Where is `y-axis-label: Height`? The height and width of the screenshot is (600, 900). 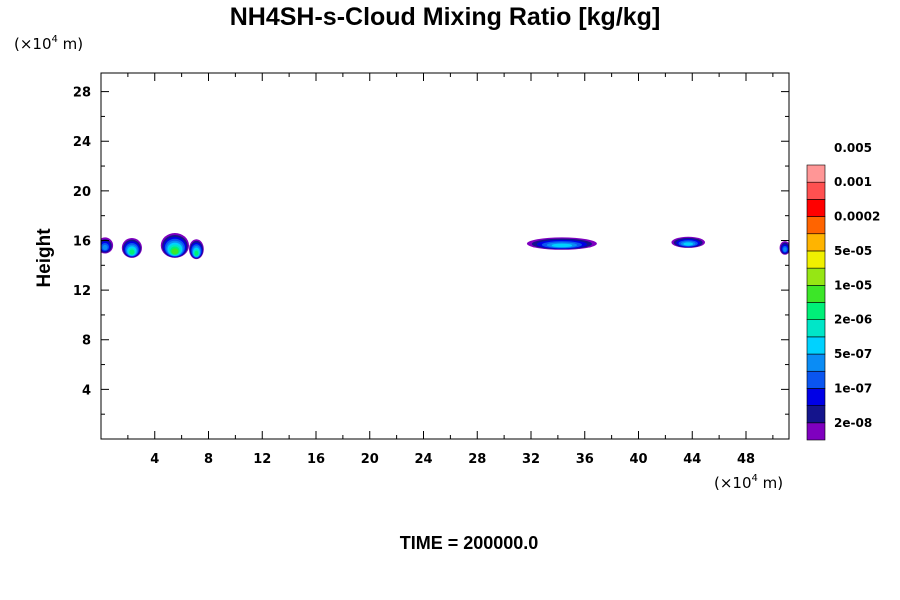 y-axis-label: Height is located at coordinates (44, 258).